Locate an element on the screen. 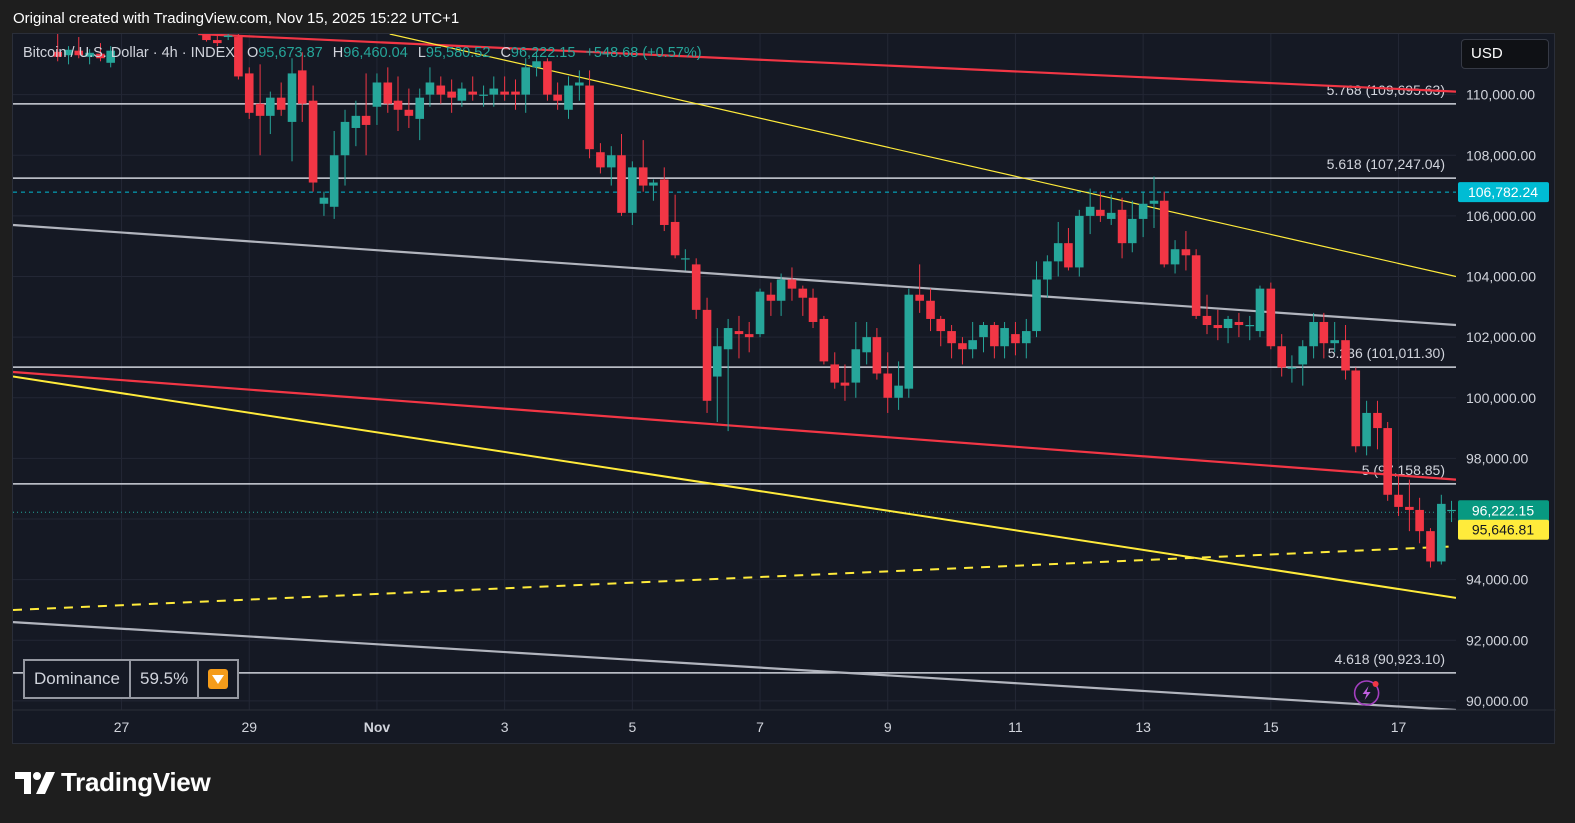 This screenshot has width=1575, height=823. close-label: C is located at coordinates (505, 53).